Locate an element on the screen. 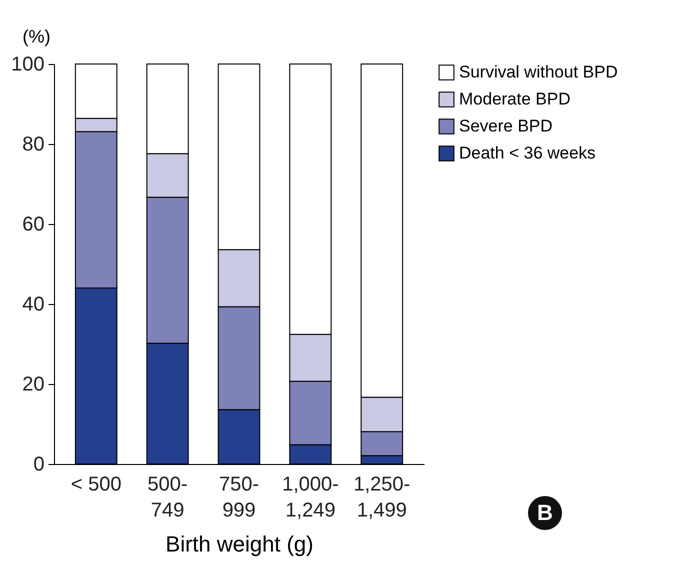 The height and width of the screenshot is (580, 696). text: B is located at coordinates (545, 513).